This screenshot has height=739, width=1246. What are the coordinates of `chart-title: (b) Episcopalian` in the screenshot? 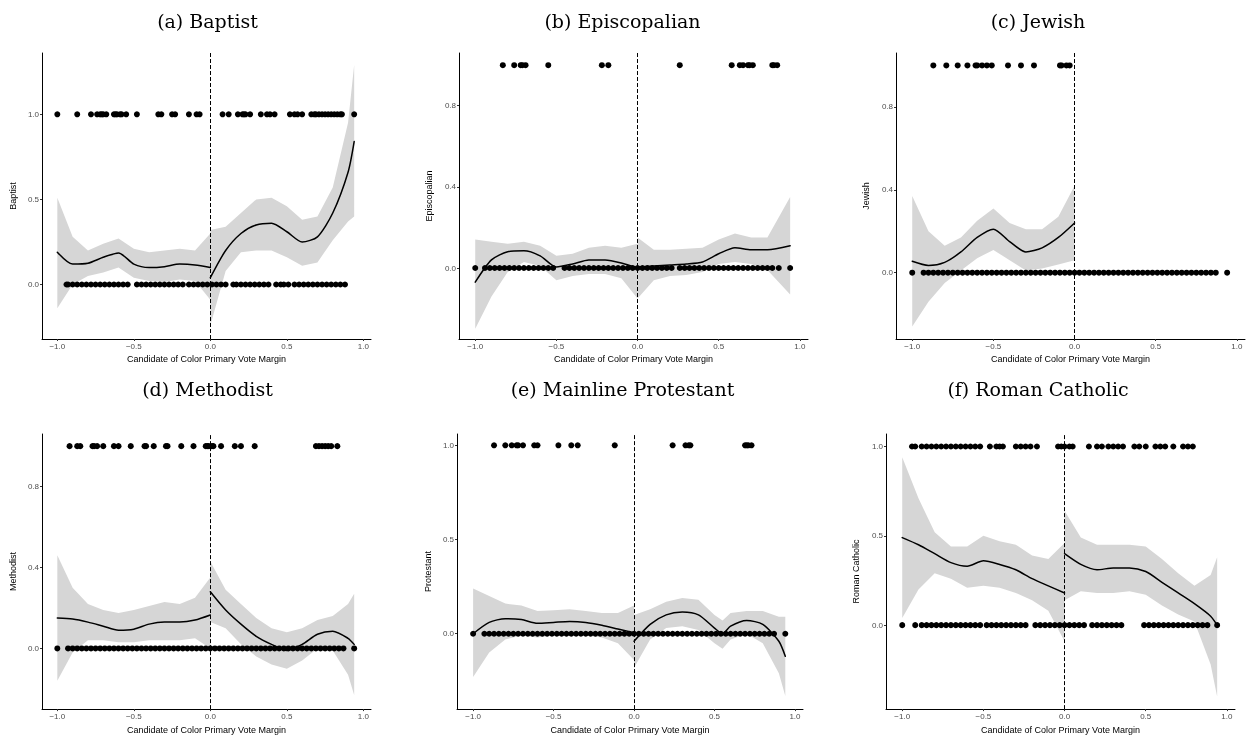 It's located at (622, 20).